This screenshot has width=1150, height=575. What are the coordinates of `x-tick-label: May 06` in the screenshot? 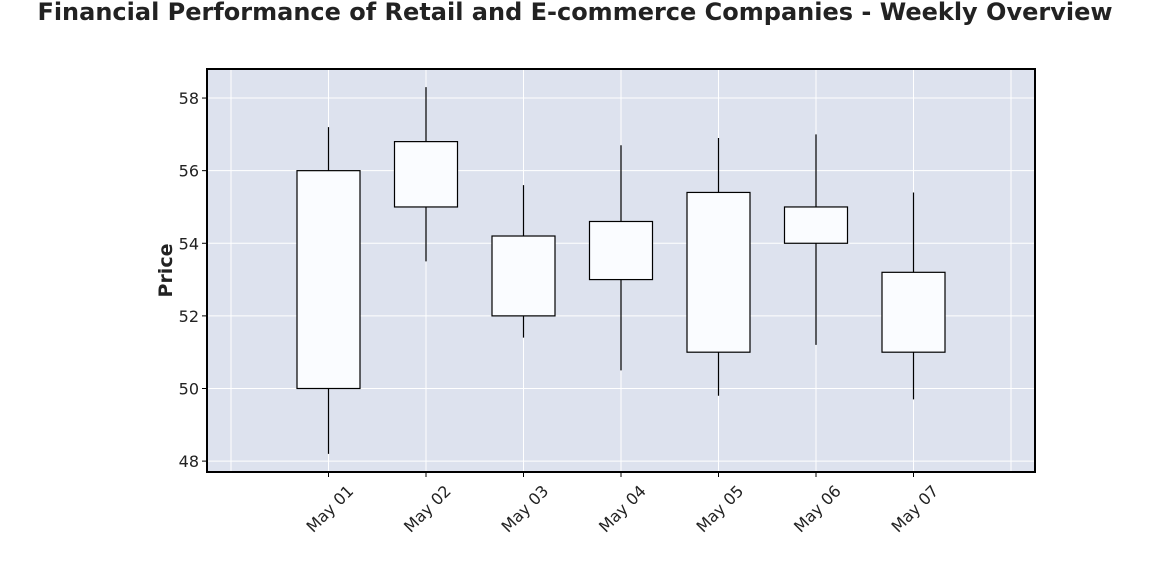 It's located at (817, 508).